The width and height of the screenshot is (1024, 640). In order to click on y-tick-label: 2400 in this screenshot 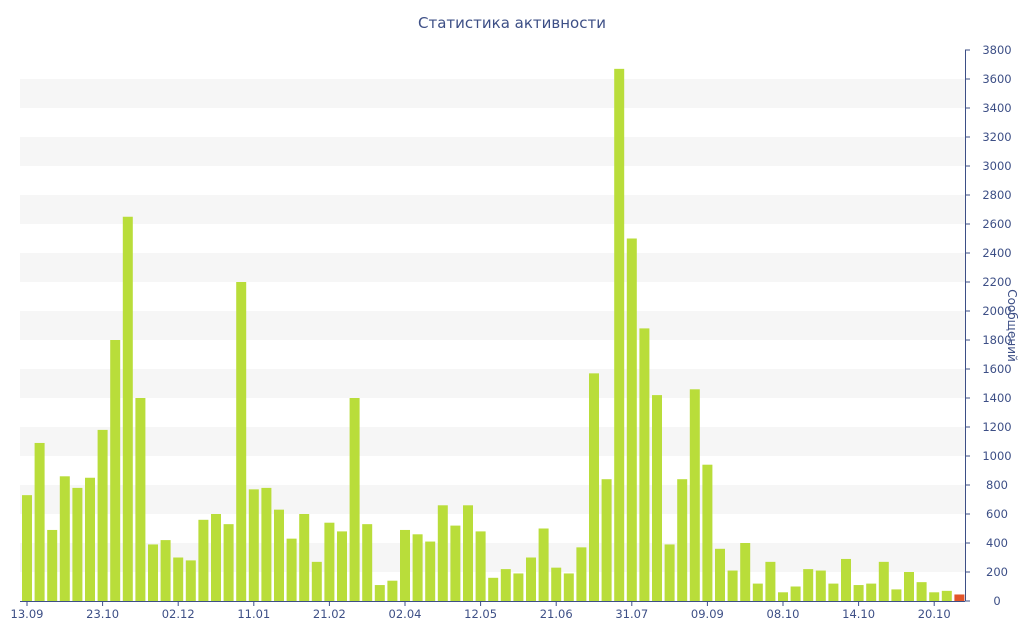, I will do `click(996, 253)`.